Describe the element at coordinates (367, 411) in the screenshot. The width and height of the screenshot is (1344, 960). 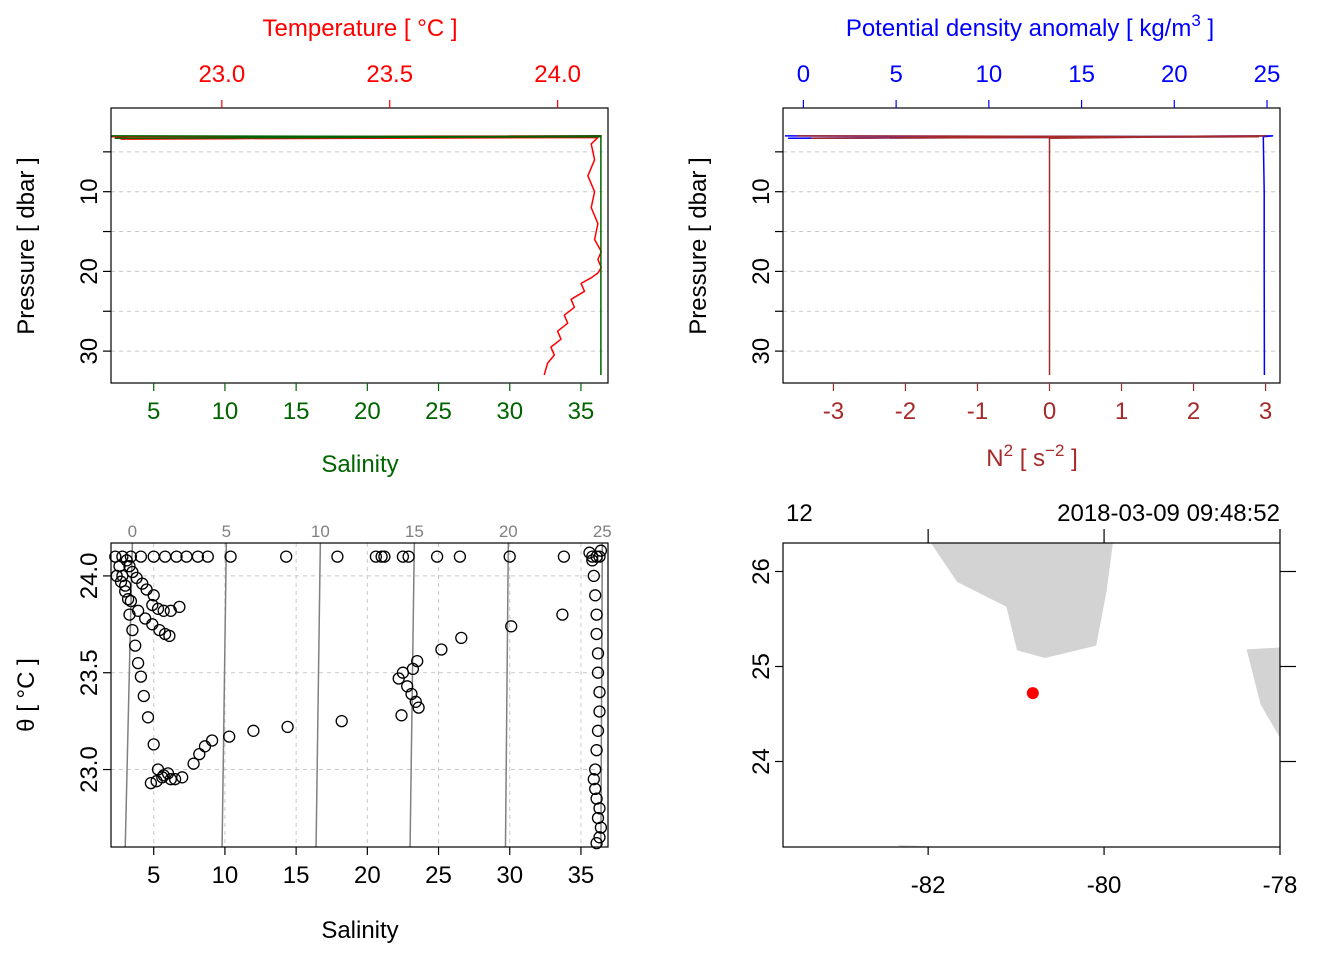
I see `salinity-tick-label: 20` at that location.